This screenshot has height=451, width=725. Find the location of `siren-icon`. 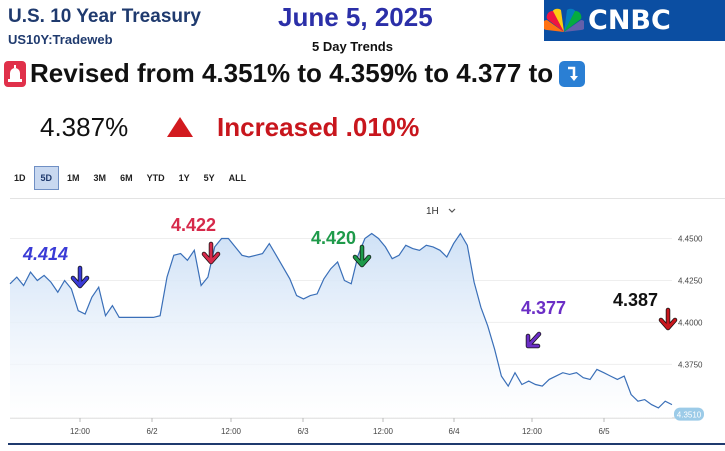

siren-icon is located at coordinates (15, 73).